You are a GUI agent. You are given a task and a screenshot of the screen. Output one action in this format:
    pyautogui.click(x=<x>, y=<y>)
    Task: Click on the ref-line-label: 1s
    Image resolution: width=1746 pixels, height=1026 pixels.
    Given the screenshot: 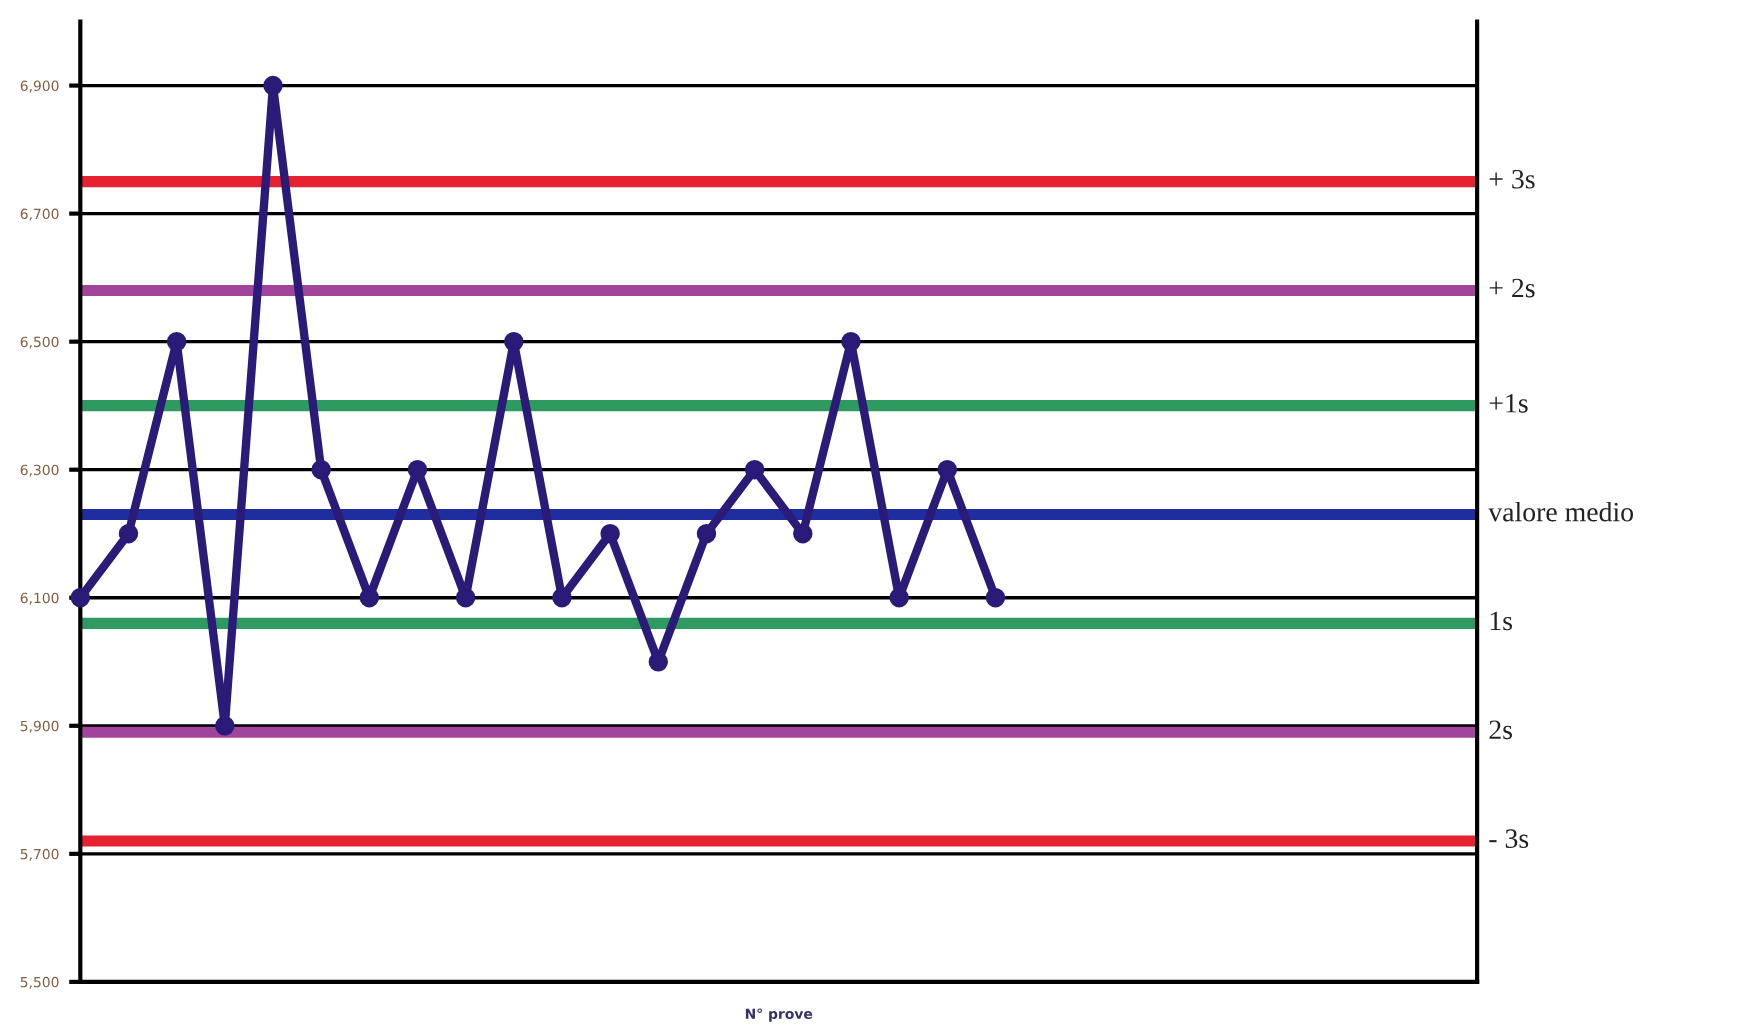 What is the action you would take?
    pyautogui.click(x=1501, y=621)
    